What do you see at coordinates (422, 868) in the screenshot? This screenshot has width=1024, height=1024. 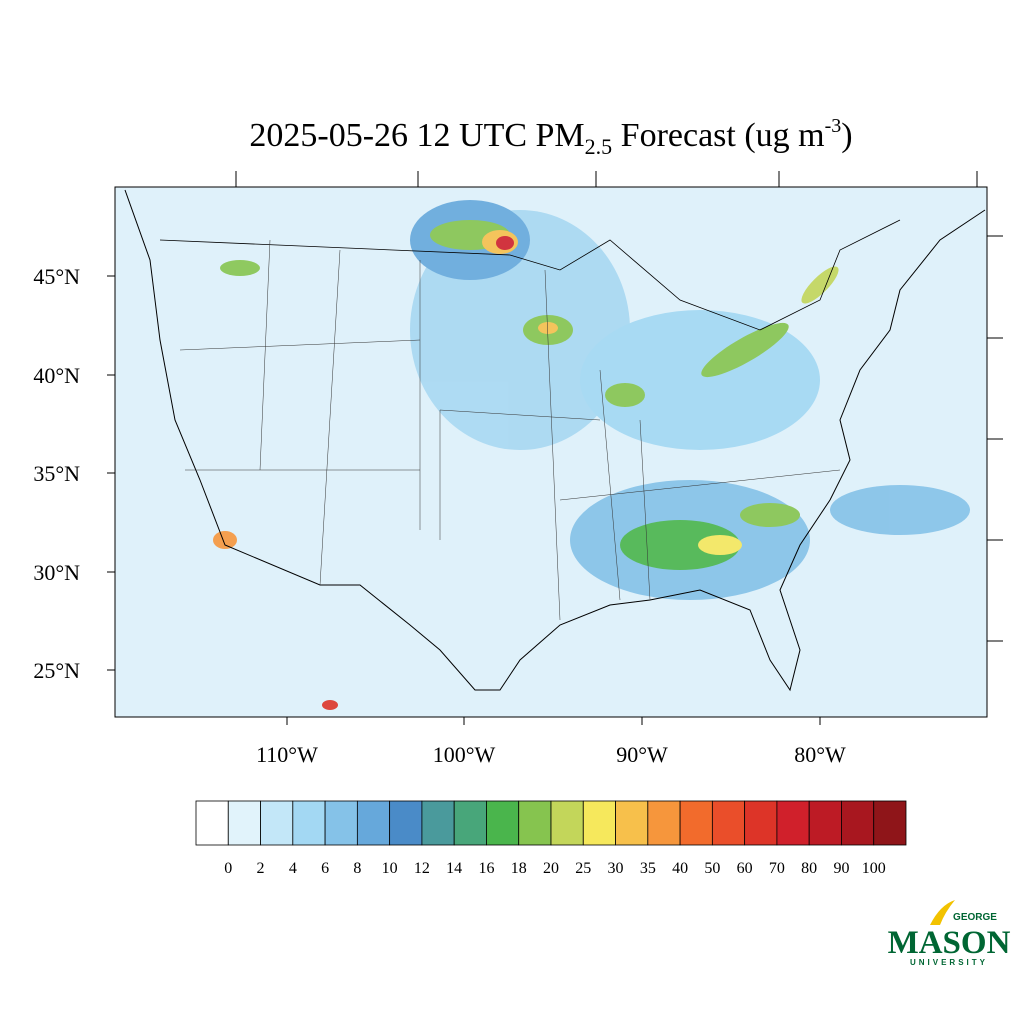 I see `colorbar-label: 12` at bounding box center [422, 868].